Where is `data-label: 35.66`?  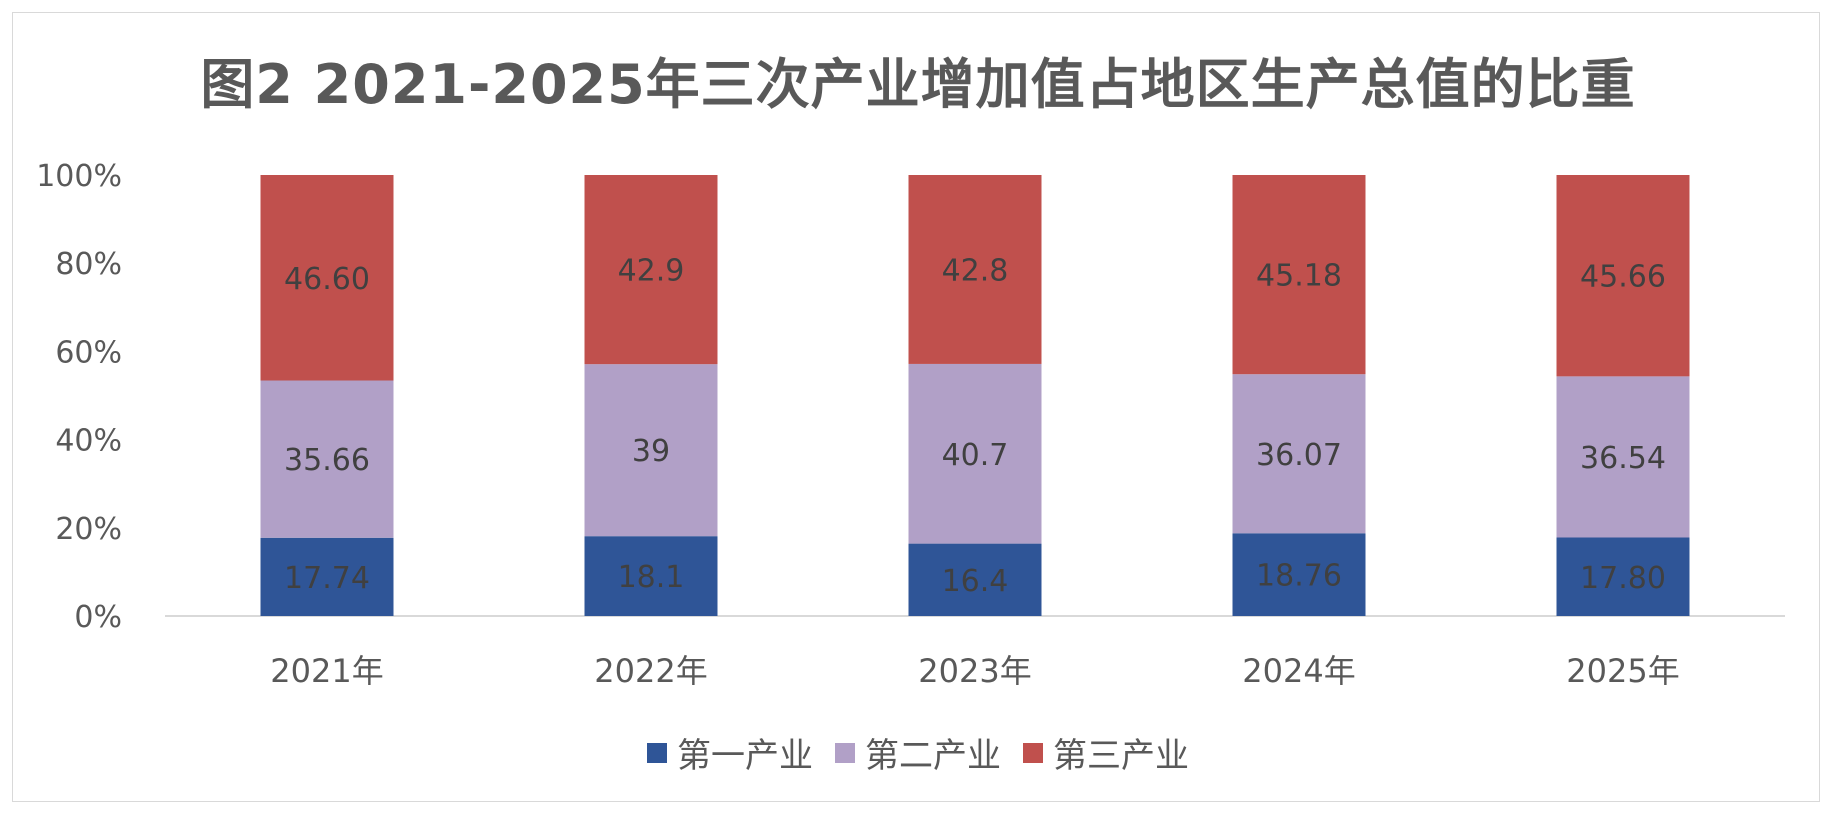
data-label: 35.66 is located at coordinates (327, 460).